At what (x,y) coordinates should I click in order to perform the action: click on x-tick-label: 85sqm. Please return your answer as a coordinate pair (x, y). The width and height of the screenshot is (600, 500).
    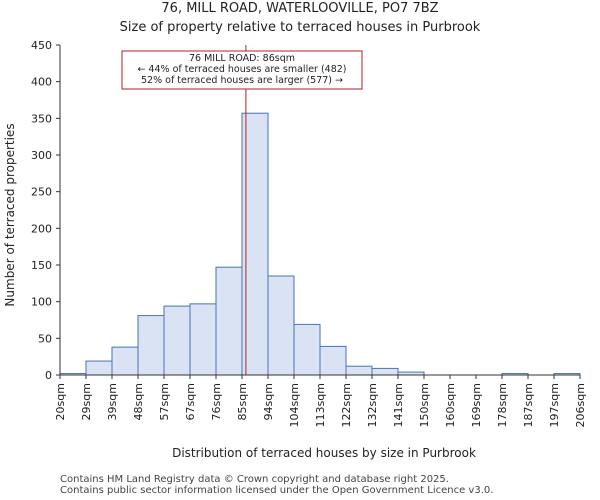
    Looking at the image, I should click on (242, 401).